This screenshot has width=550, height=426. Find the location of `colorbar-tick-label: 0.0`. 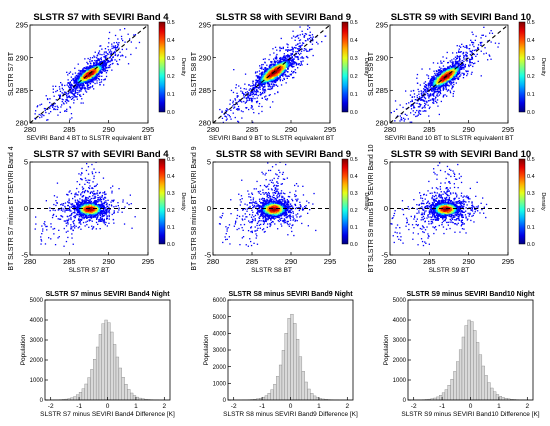

colorbar-tick-label: 0.0 is located at coordinates (354, 113).